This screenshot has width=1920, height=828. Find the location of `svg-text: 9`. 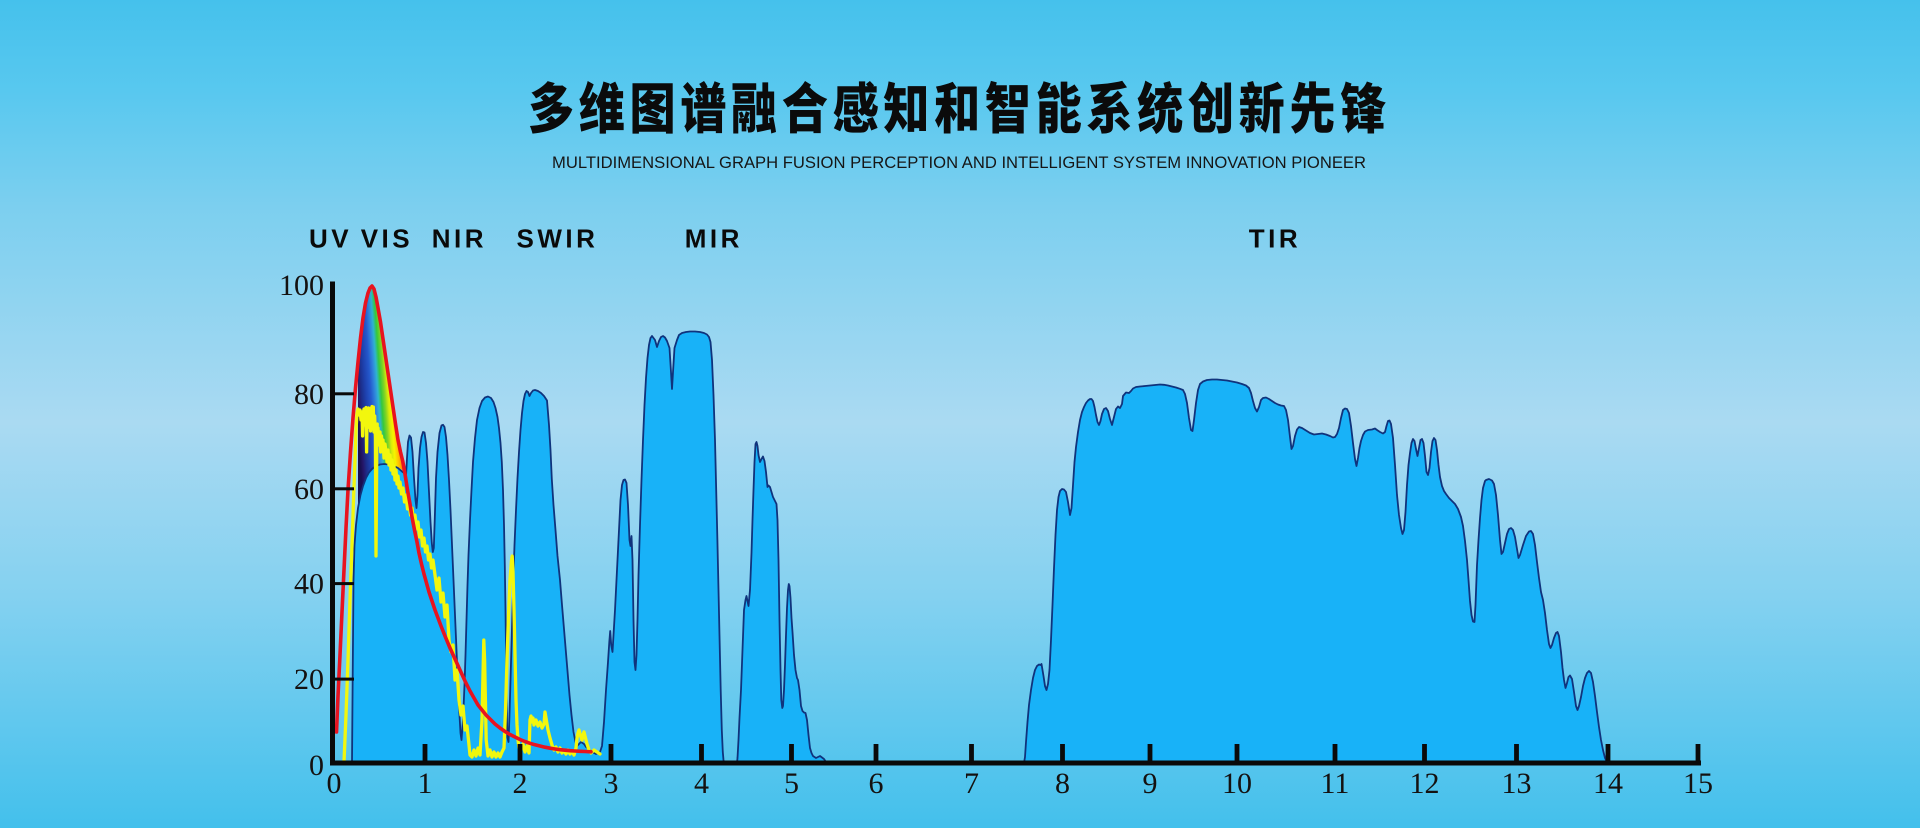

svg-text: 9 is located at coordinates (1150, 783).